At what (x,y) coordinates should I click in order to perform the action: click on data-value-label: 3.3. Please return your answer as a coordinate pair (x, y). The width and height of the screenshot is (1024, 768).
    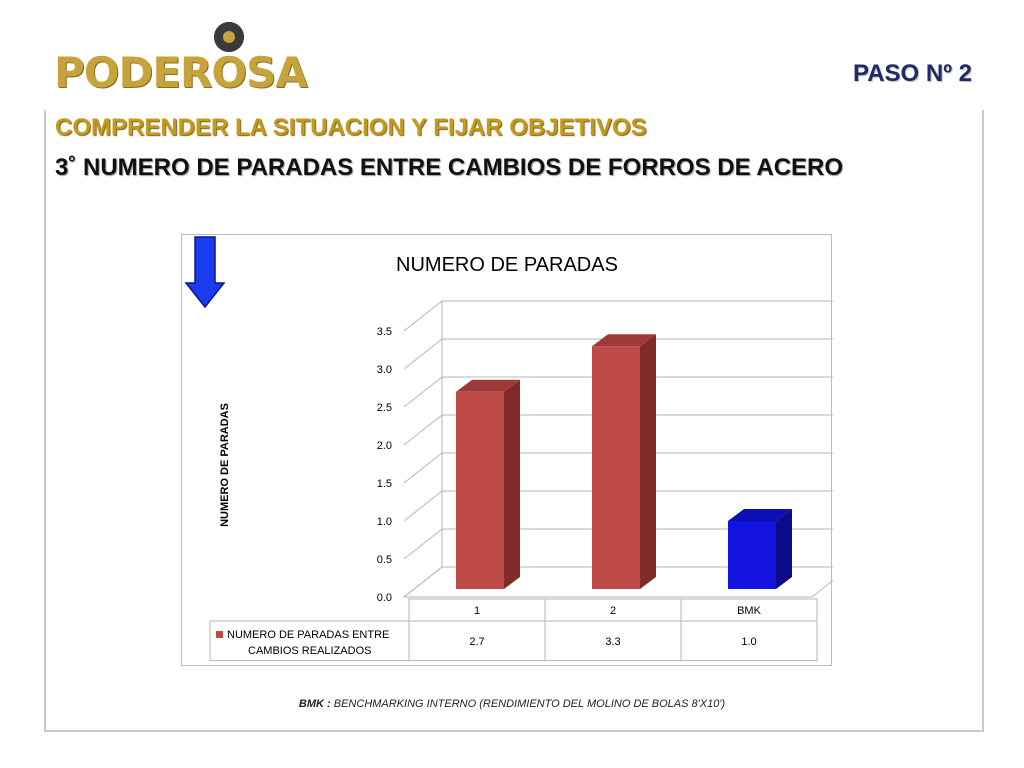
    Looking at the image, I should click on (612, 642).